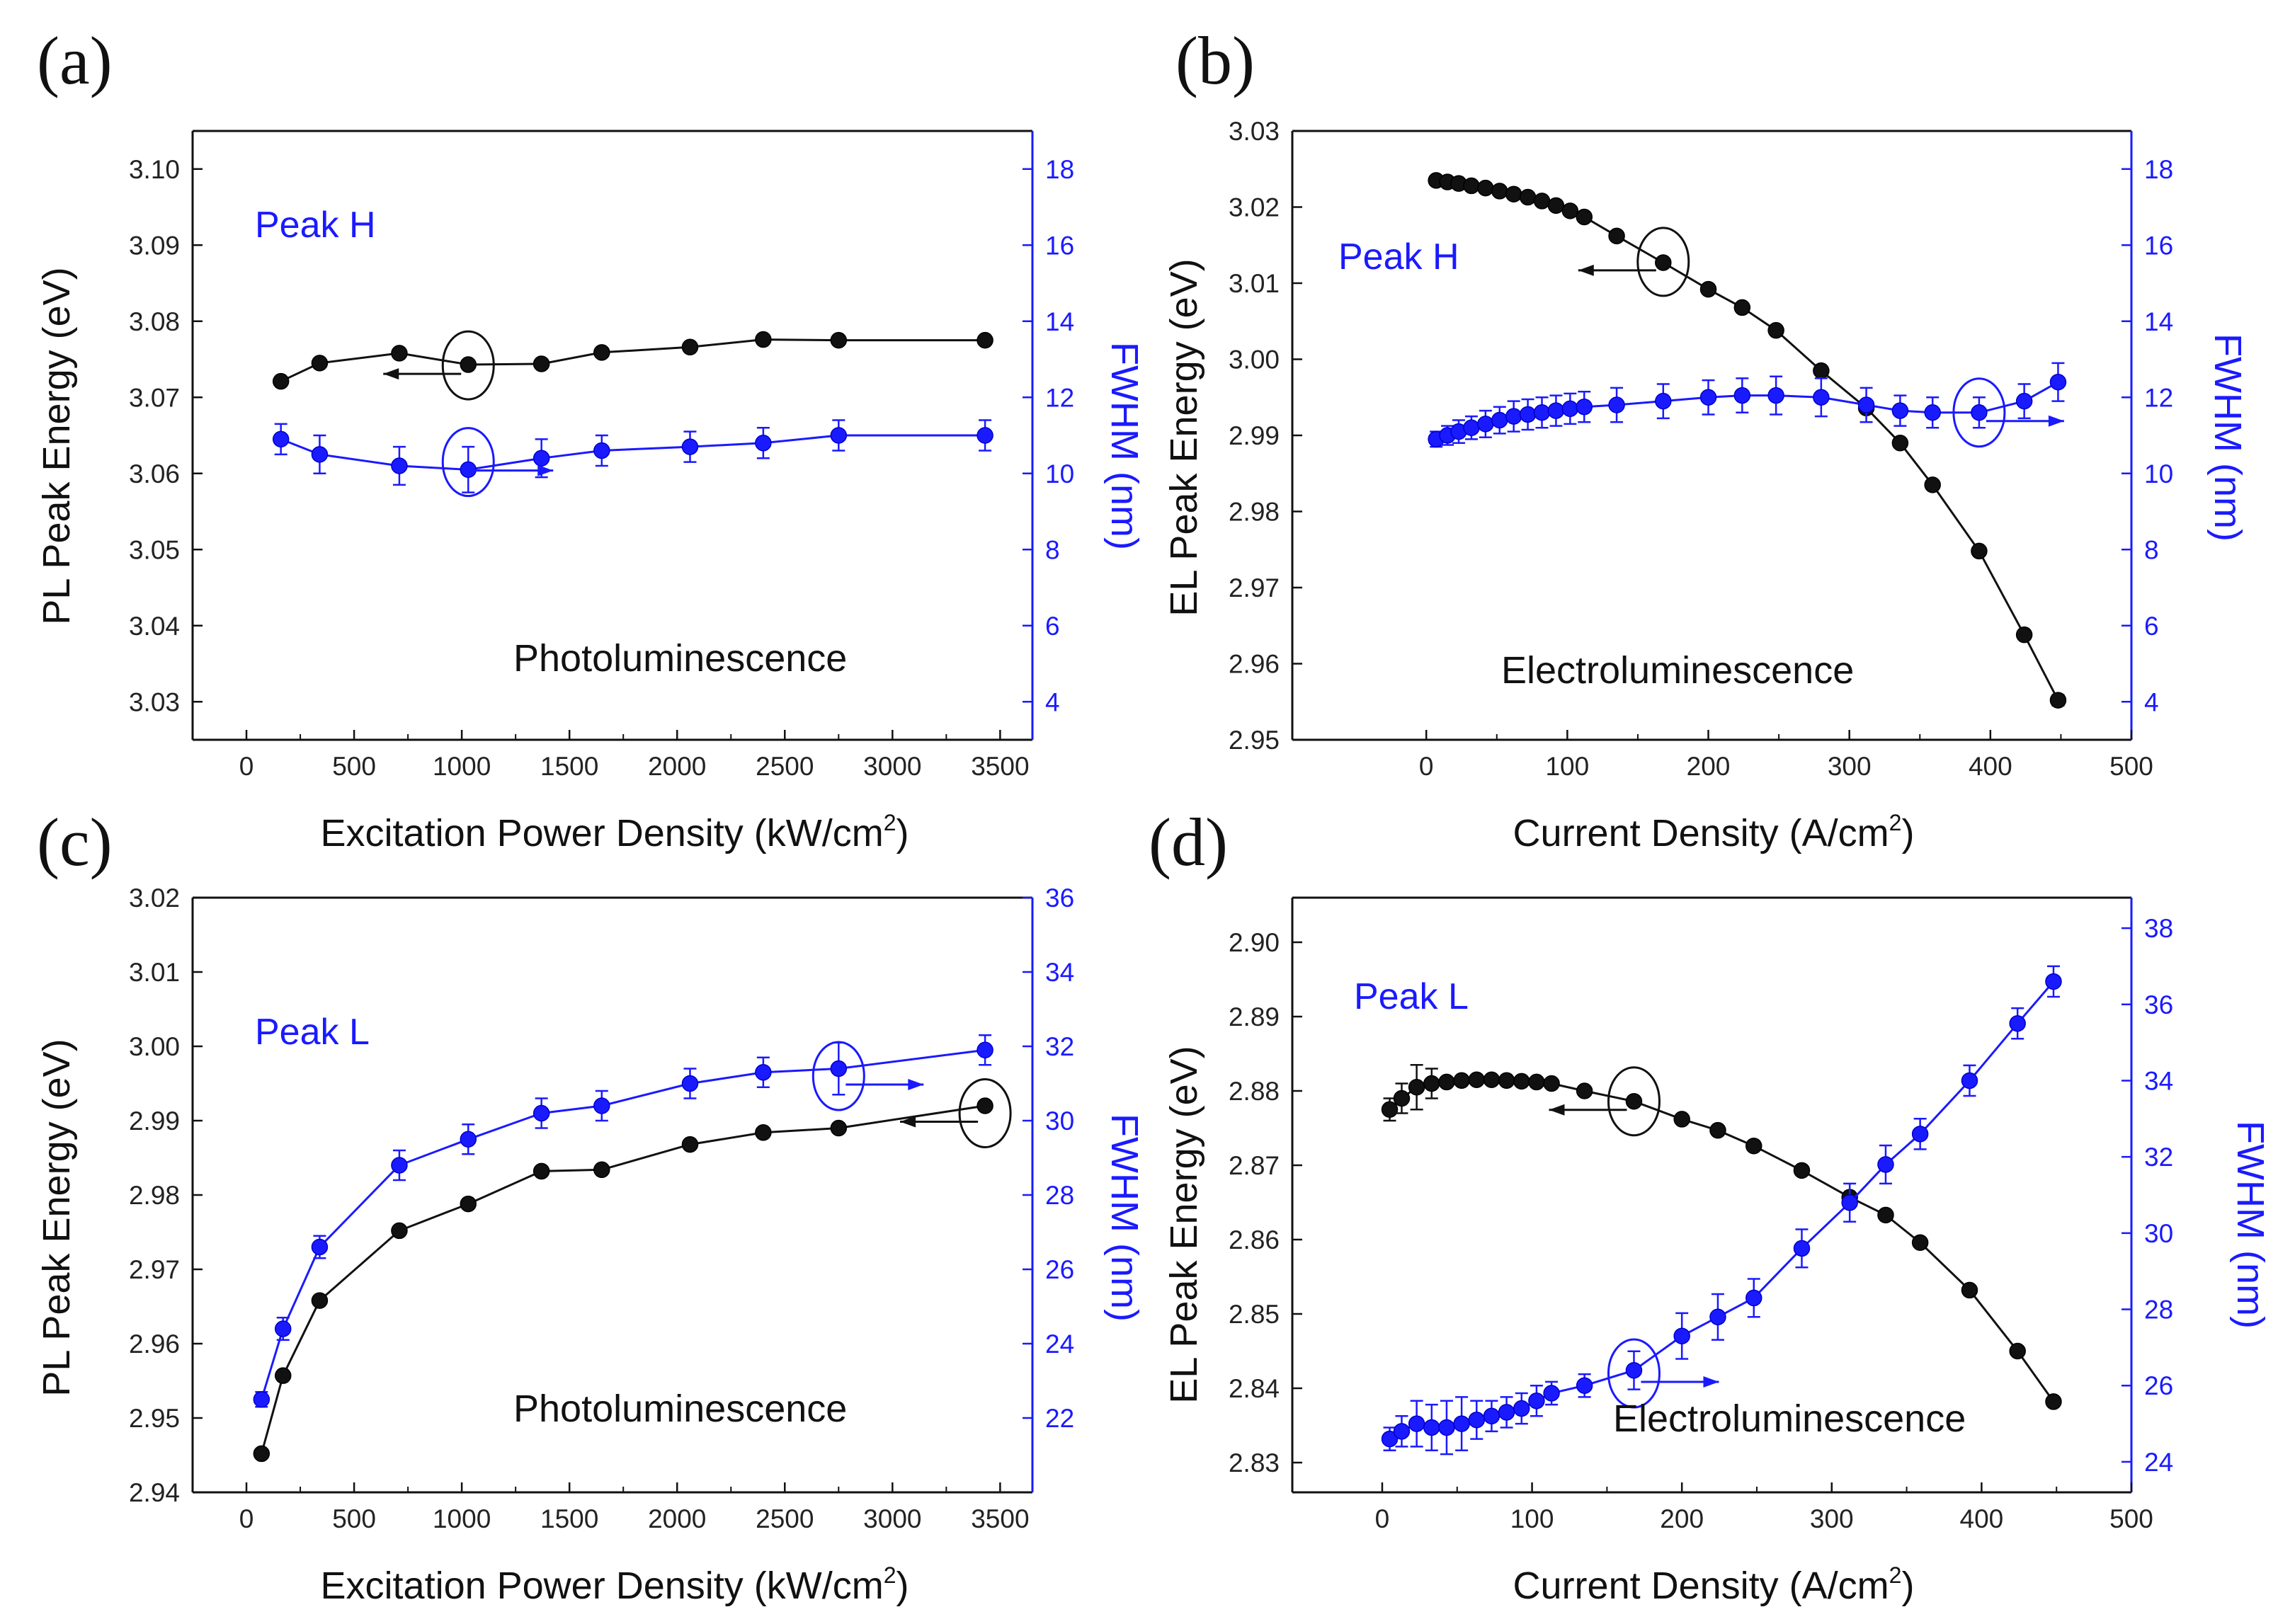 The height and width of the screenshot is (1624, 2278). What do you see at coordinates (155, 549) in the screenshot?
I see `y-tick-label: 3.05` at bounding box center [155, 549].